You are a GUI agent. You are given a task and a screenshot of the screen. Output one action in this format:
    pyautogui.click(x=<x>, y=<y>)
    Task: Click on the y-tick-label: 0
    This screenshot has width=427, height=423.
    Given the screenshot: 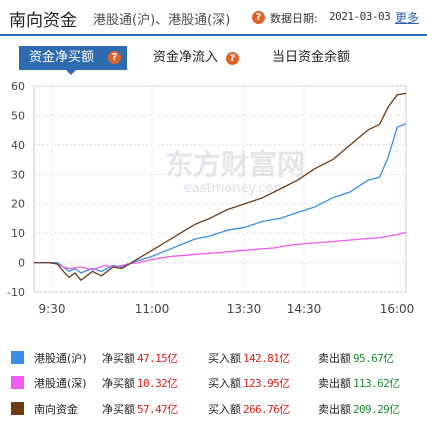 What is the action you would take?
    pyautogui.click(x=21, y=263)
    